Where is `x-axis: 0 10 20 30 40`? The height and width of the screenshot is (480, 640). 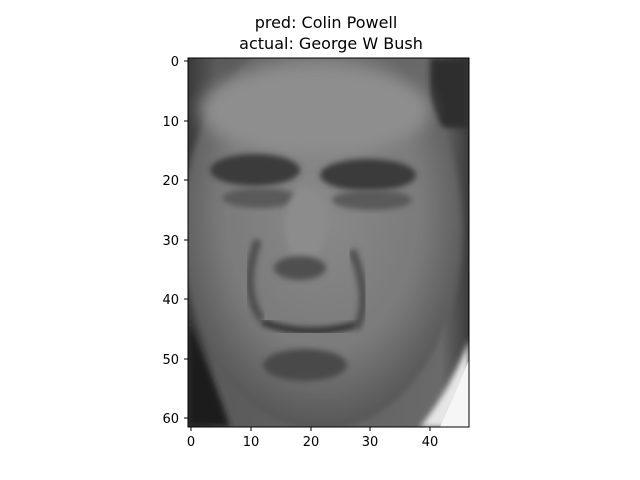 x-axis: 0 10 20 30 40 is located at coordinates (312, 438).